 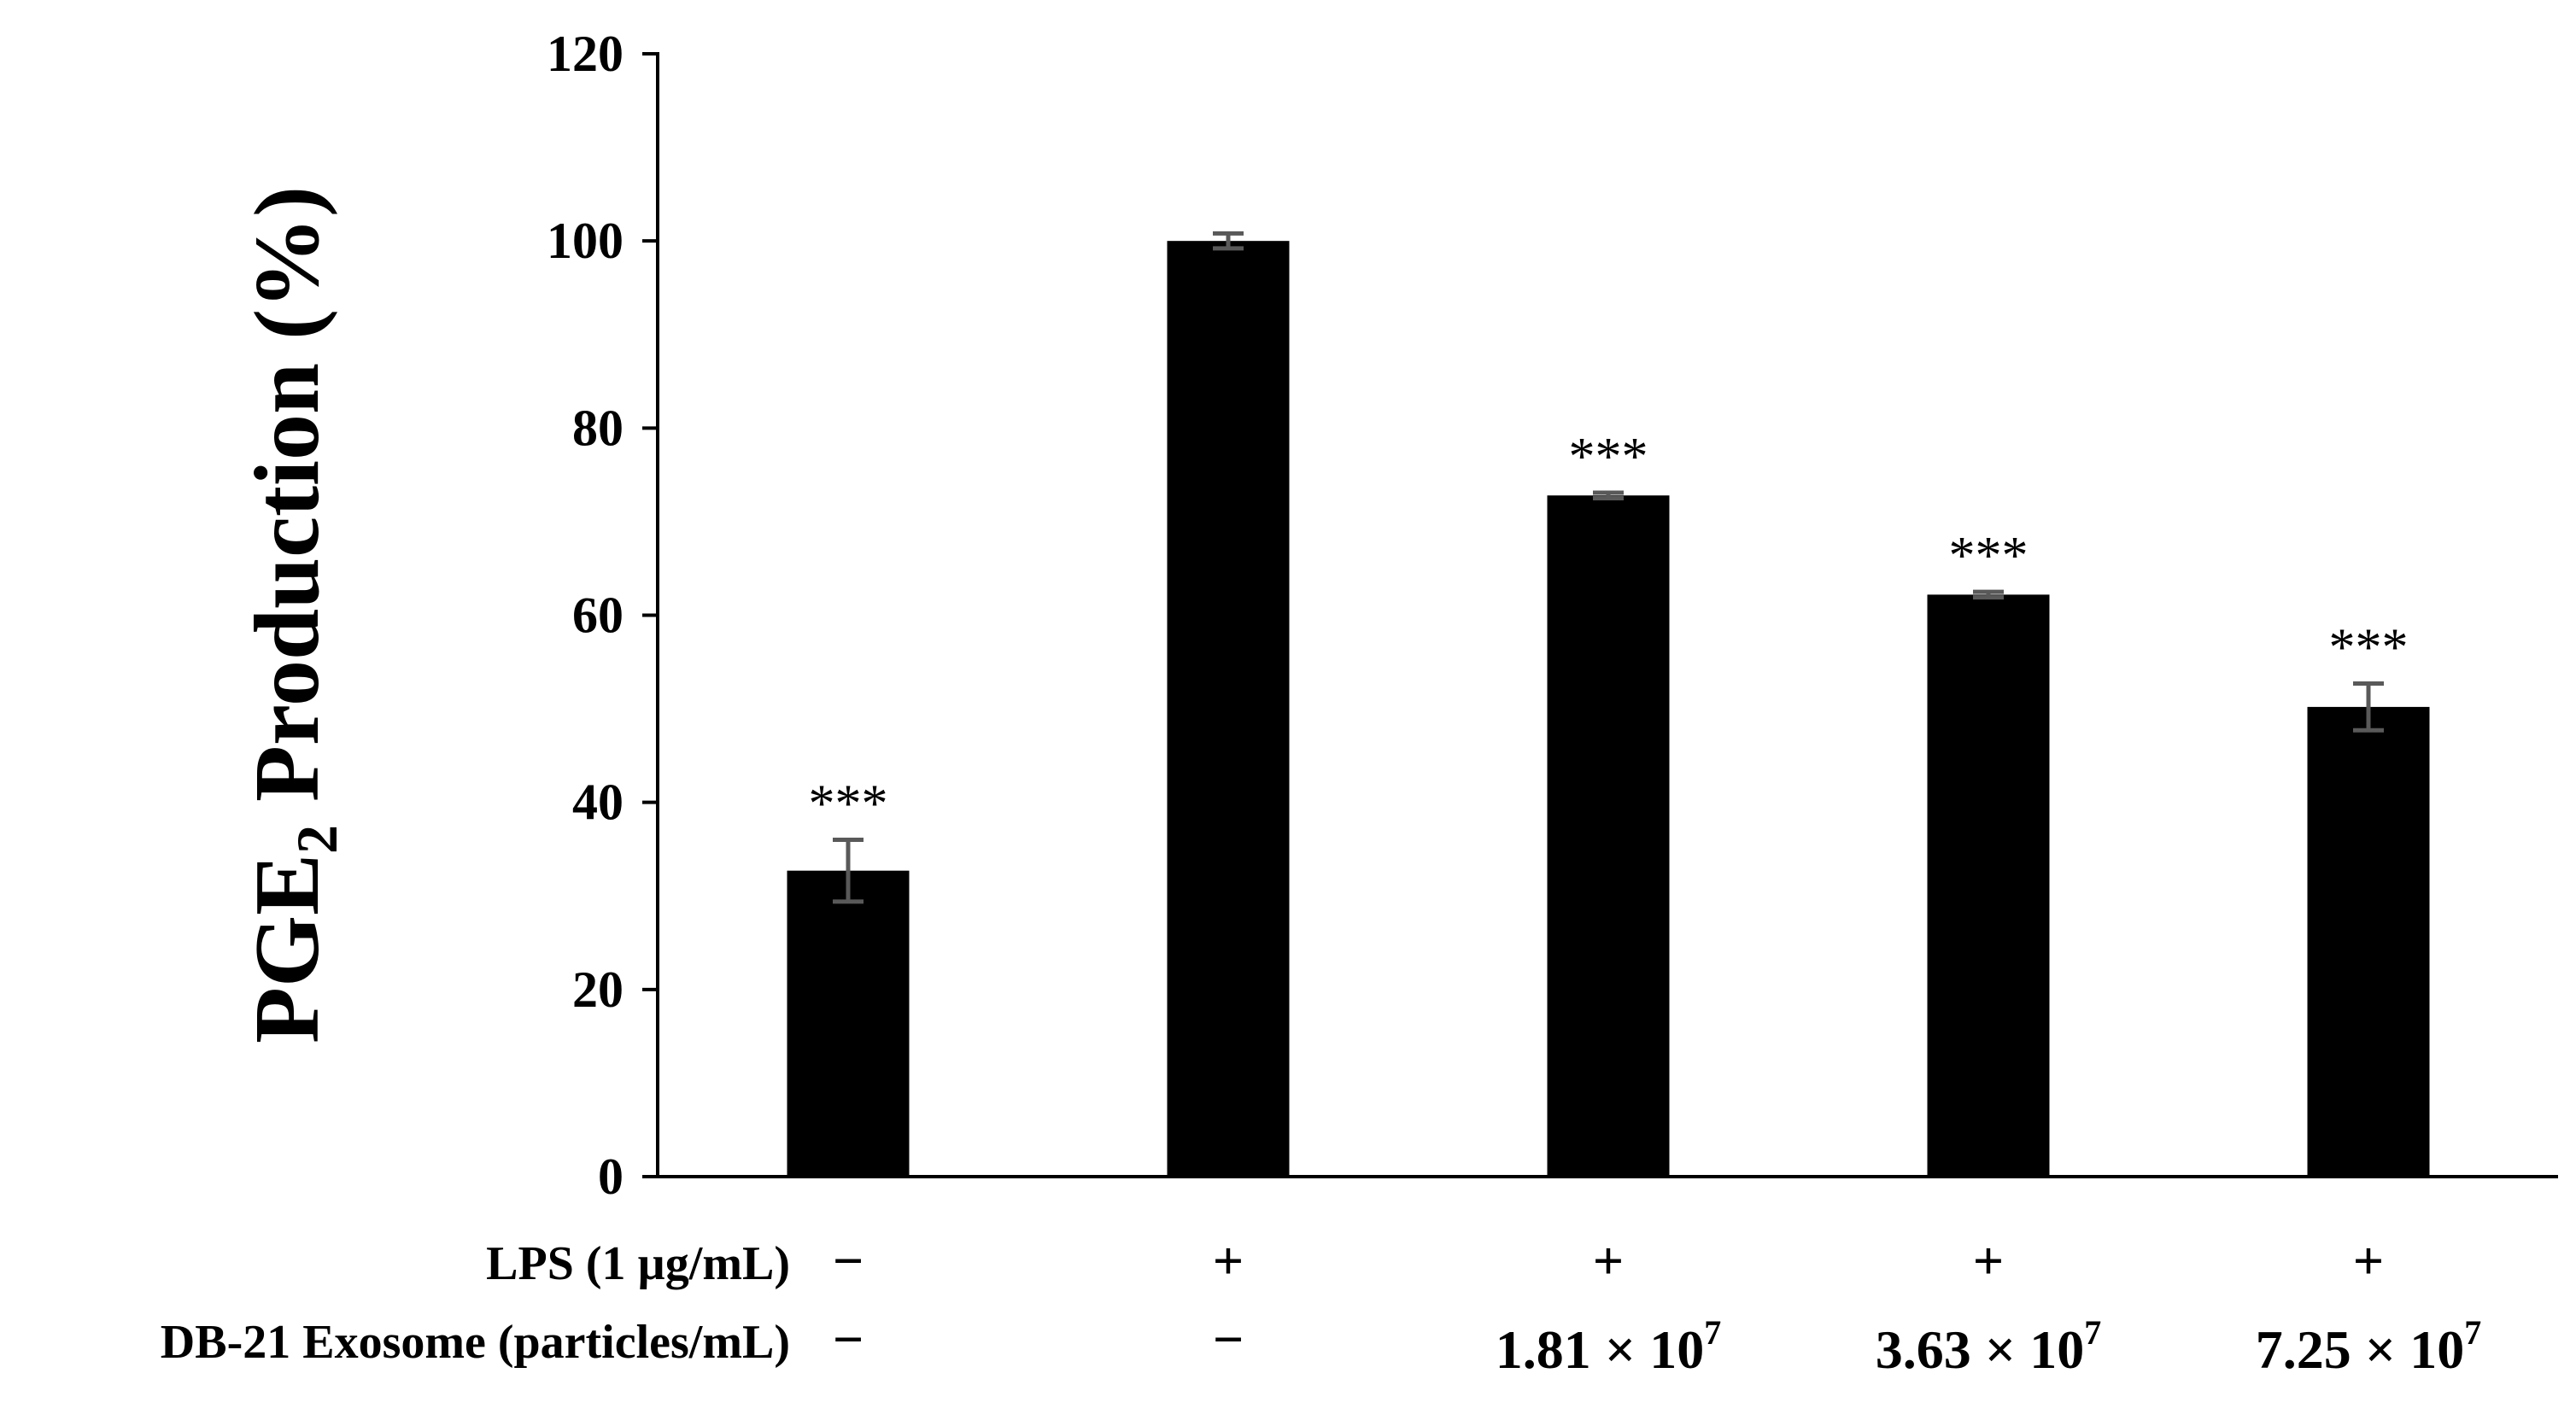 What do you see at coordinates (475, 1342) in the screenshot?
I see `treatment-row-label: DB-21 Exosome (particles/mL)` at bounding box center [475, 1342].